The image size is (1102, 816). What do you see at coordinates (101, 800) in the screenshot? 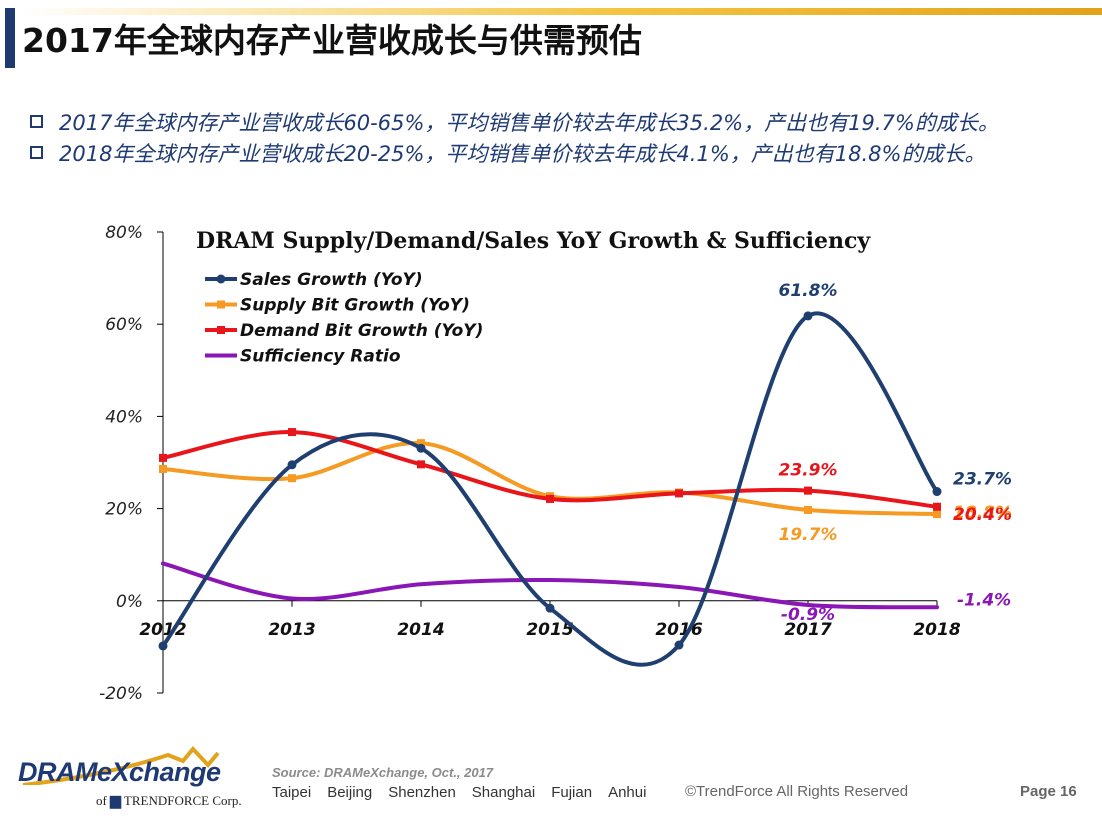
I see `logo-of: of` at bounding box center [101, 800].